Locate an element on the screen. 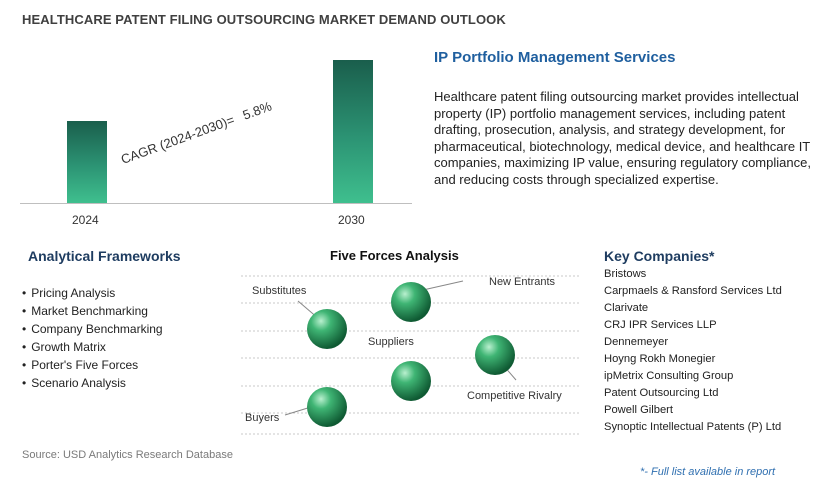 This screenshot has width=837, height=488. list-item: ipMetrix Consulting Group is located at coordinates (669, 376).